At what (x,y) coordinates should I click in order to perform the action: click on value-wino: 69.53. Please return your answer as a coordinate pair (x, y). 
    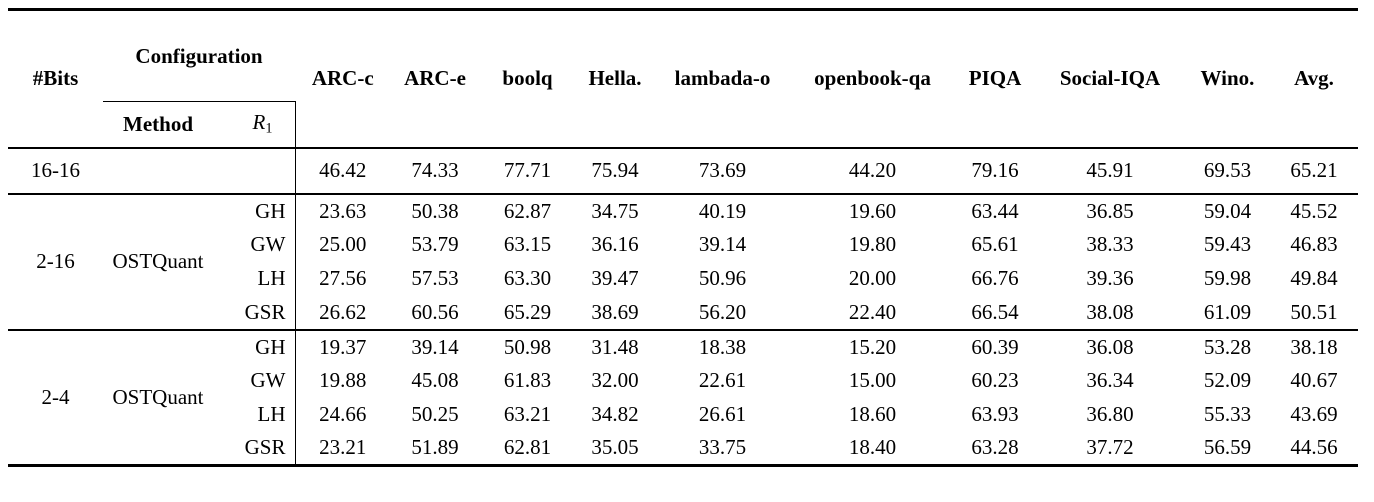
    Looking at the image, I should click on (1227, 170).